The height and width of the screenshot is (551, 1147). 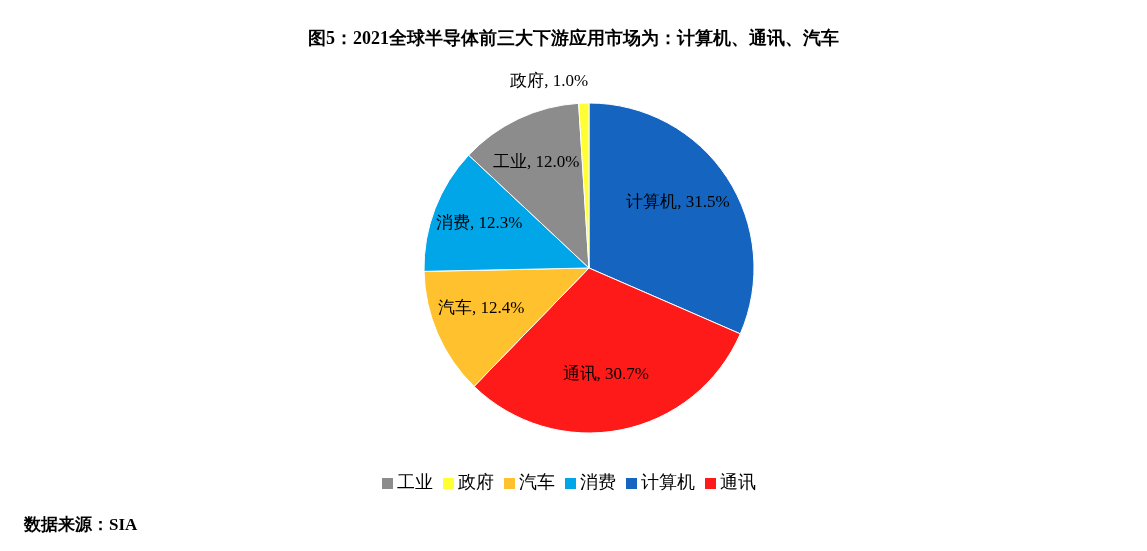 What do you see at coordinates (597, 482) in the screenshot?
I see `legend-label: 消费` at bounding box center [597, 482].